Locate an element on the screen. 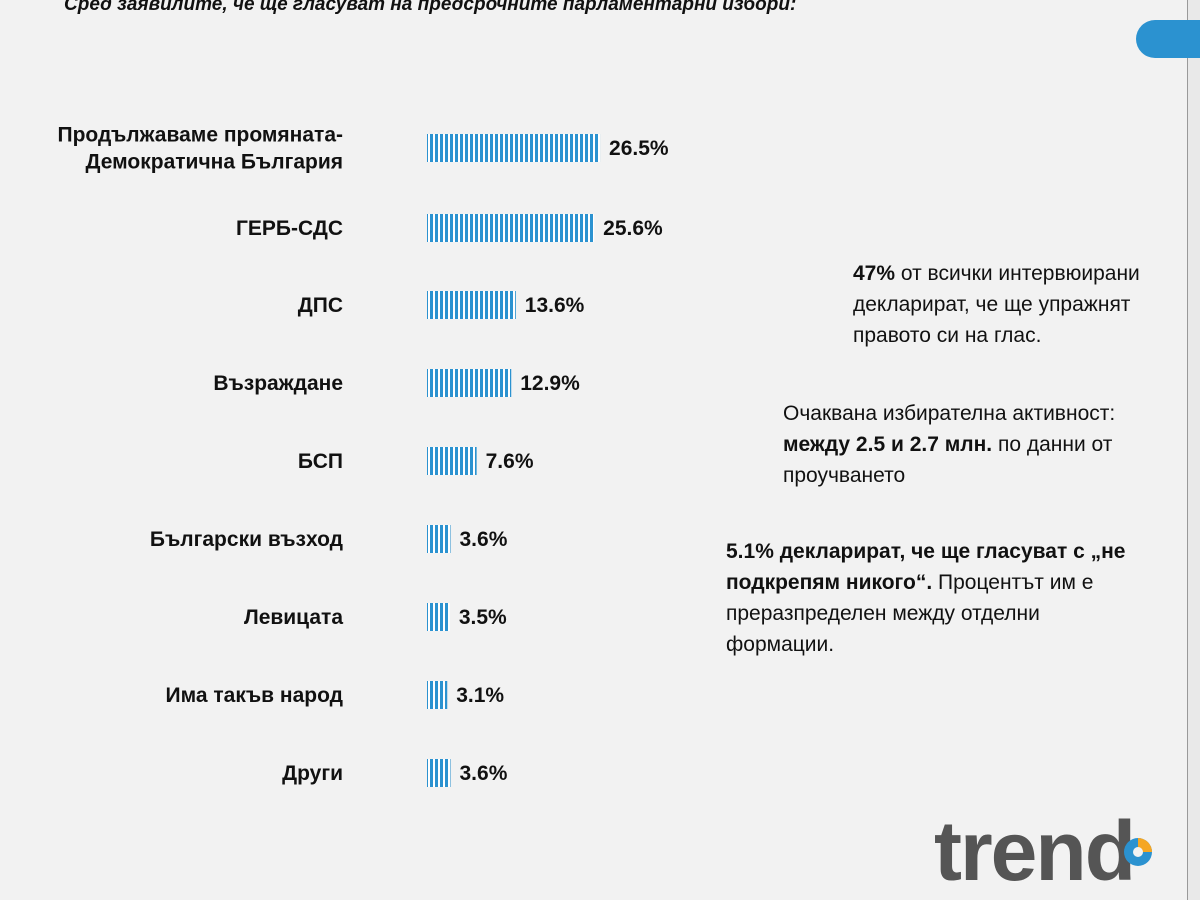  category-label: ДПС is located at coordinates (320, 305).